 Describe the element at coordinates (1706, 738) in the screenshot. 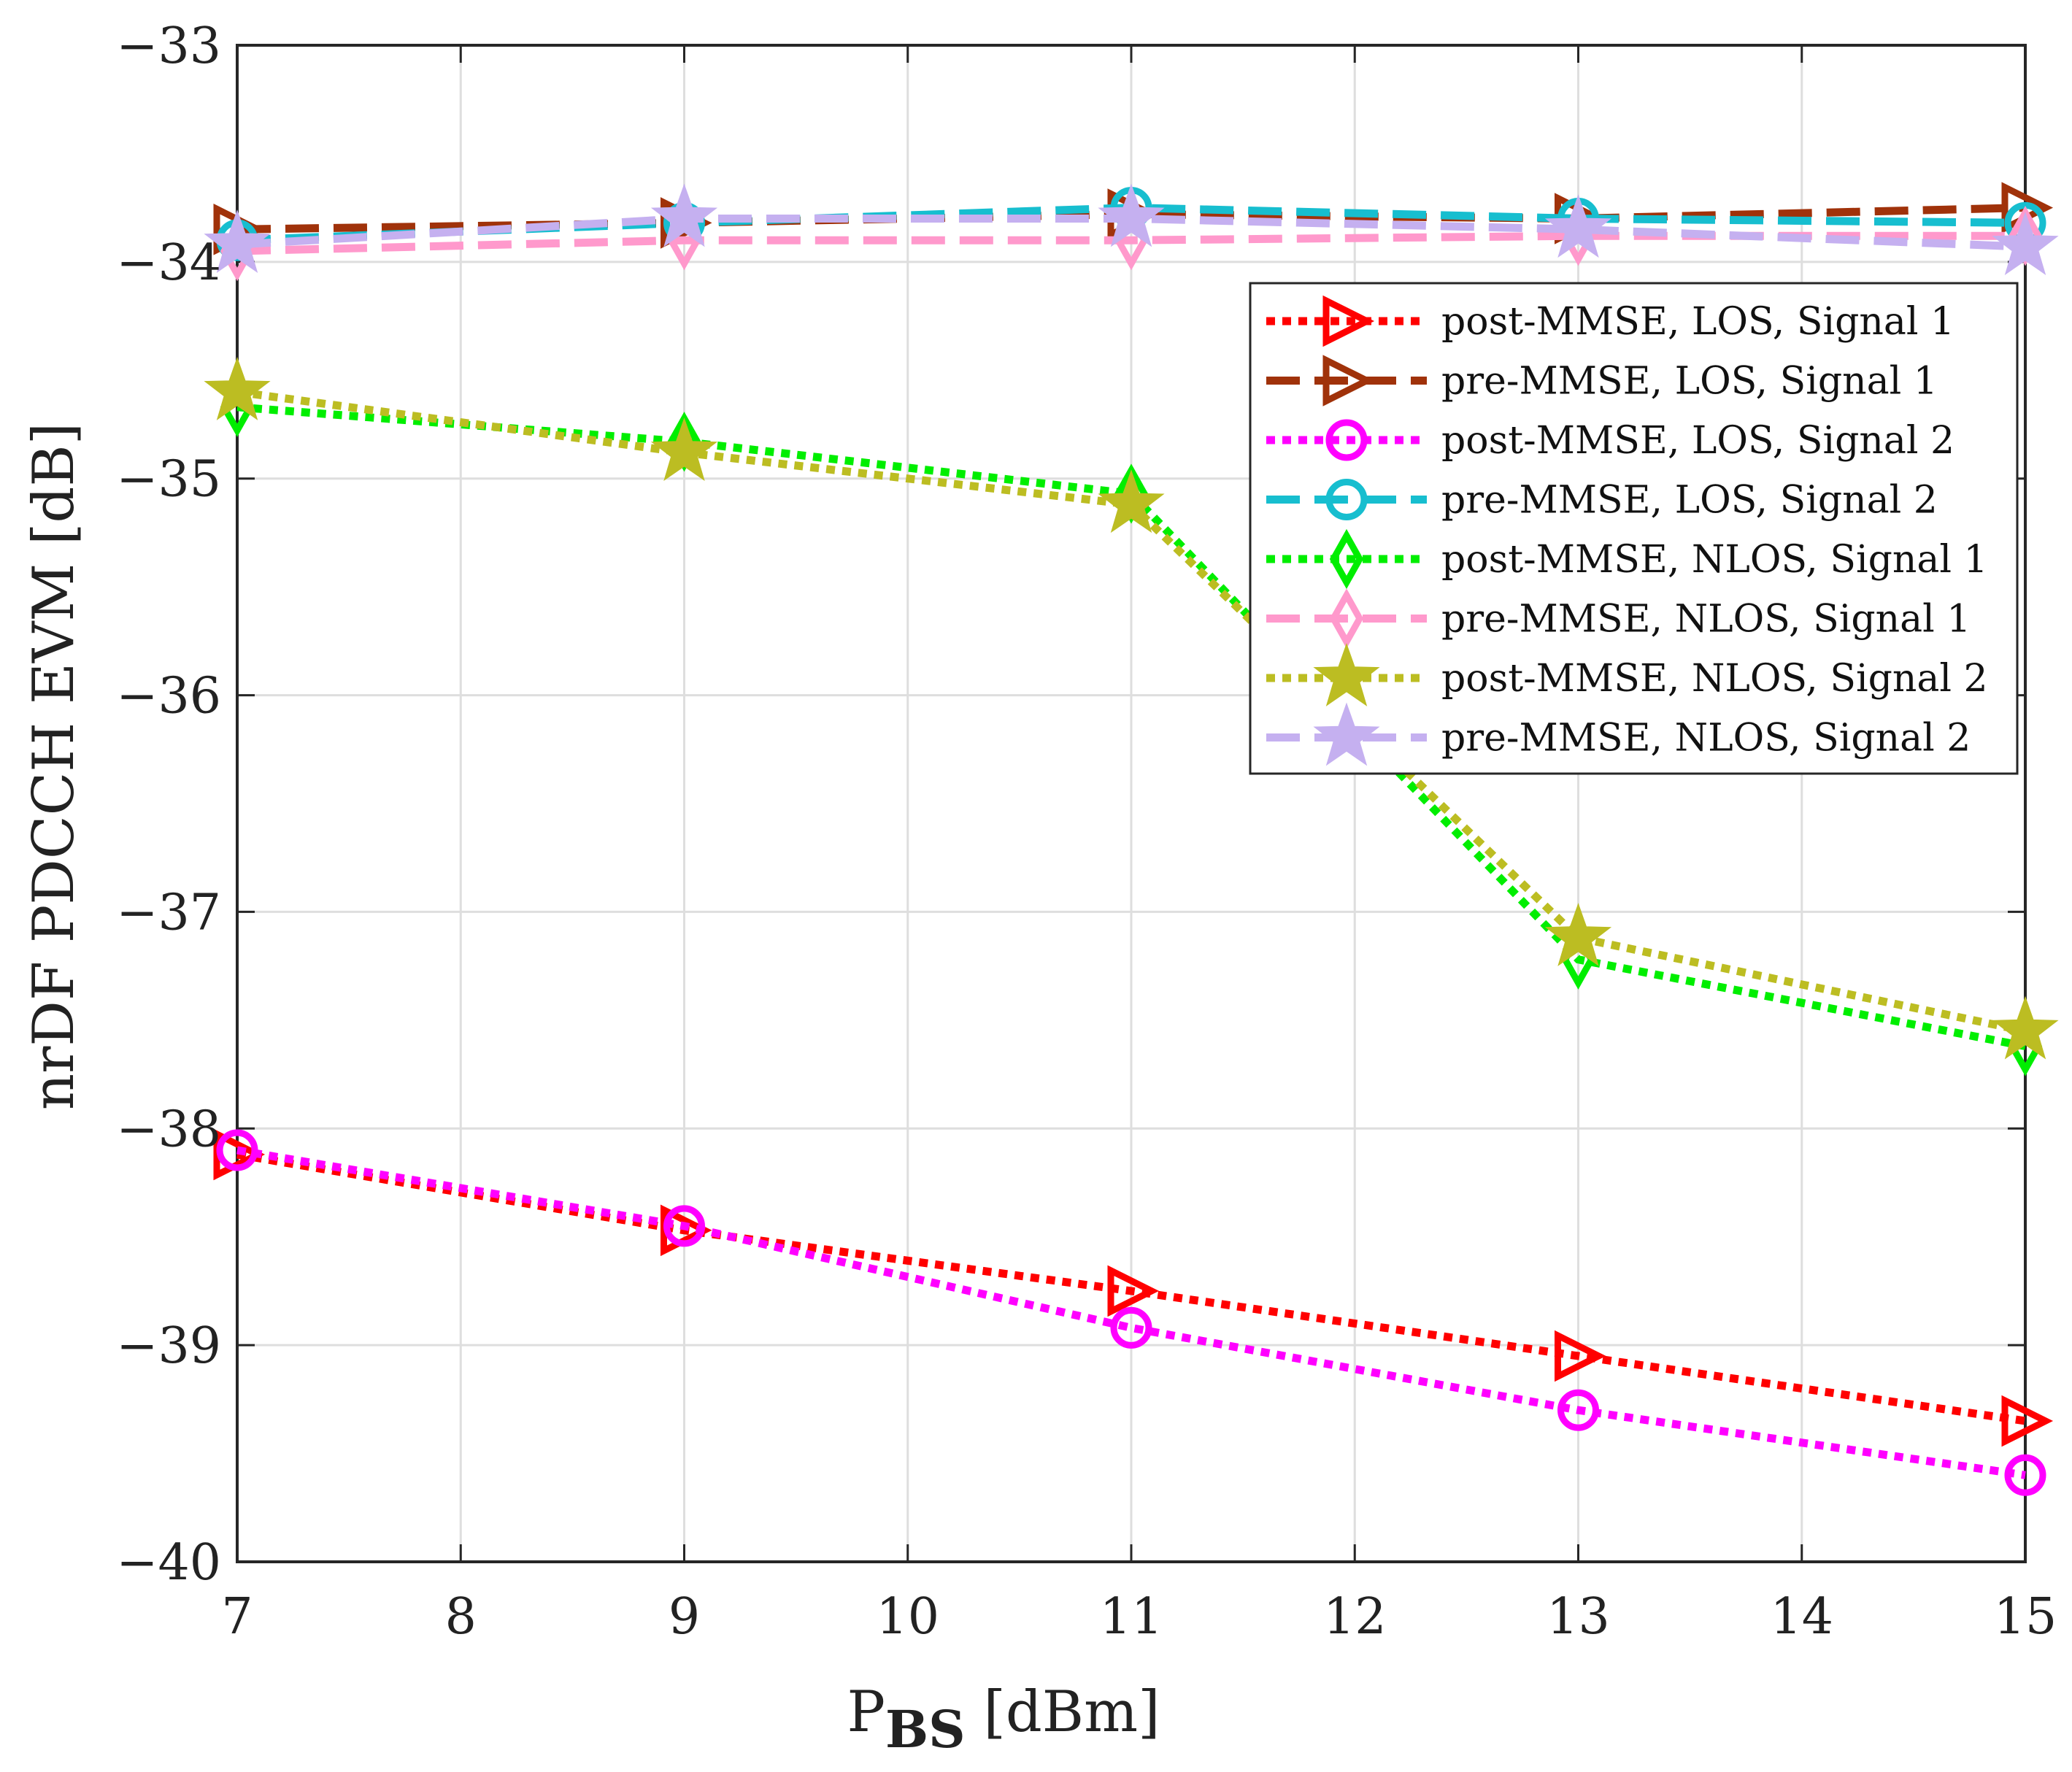

I see `legend-label: pre-MMSE, NLOS, Signal 2` at that location.